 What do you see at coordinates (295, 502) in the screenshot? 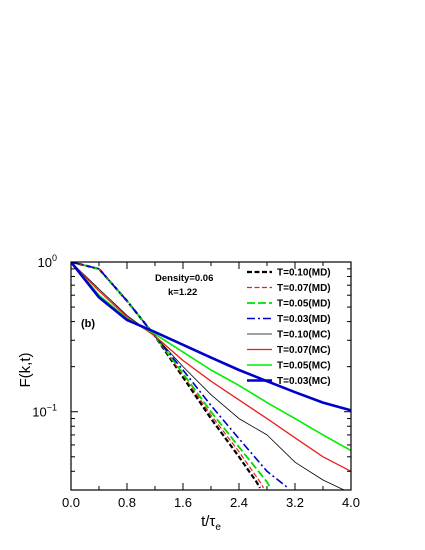
I see `x-tick-label-4: 3.2` at bounding box center [295, 502].